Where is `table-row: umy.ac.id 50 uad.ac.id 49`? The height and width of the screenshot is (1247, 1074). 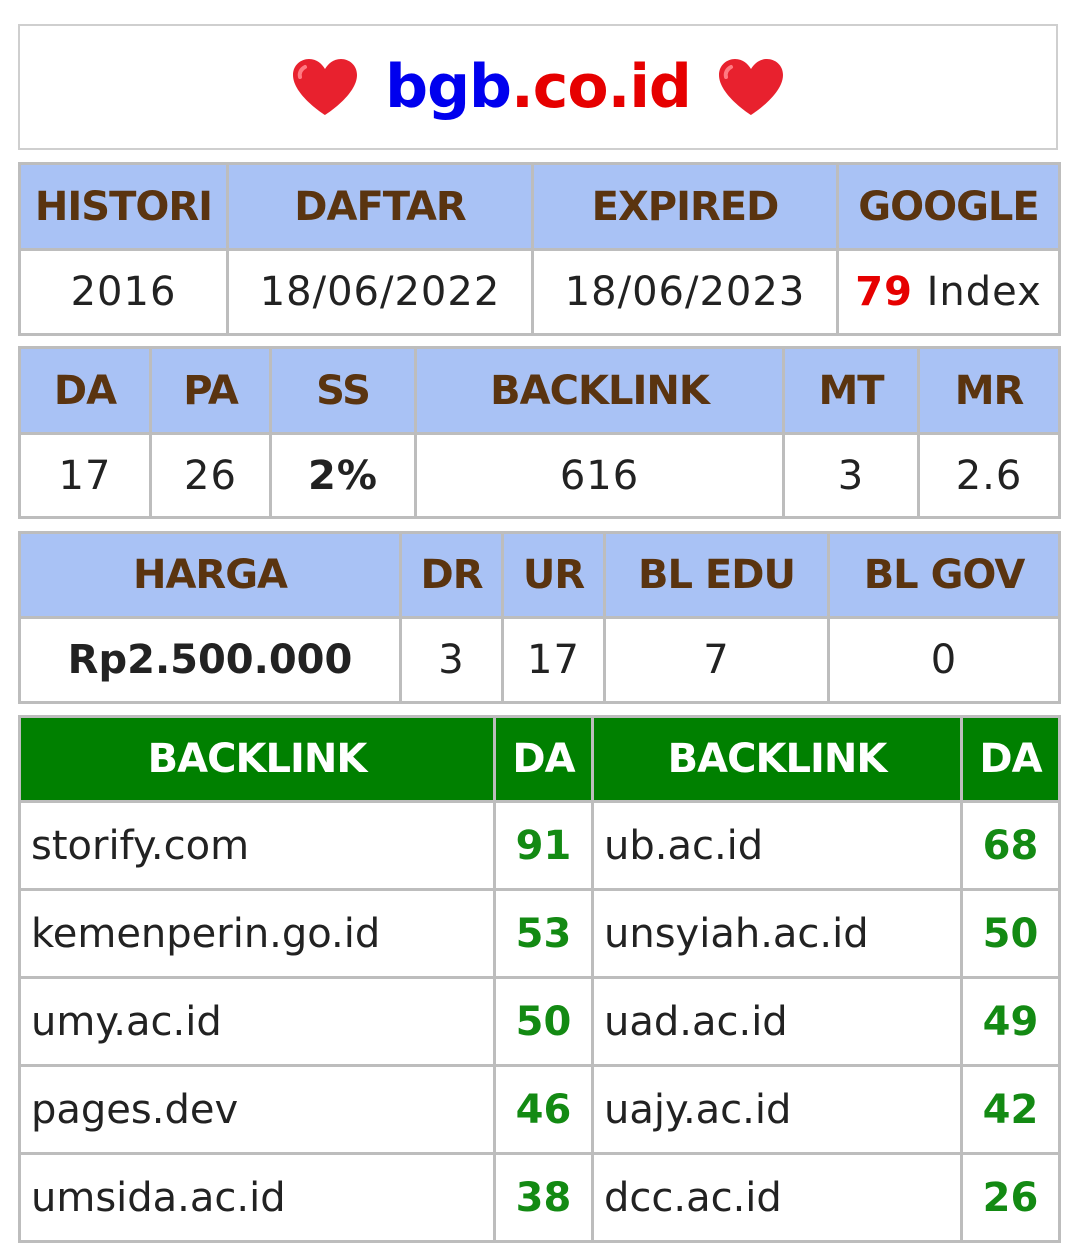
table-row: umy.ac.id 50 uad.ac.id 49 is located at coordinates (539, 1021).